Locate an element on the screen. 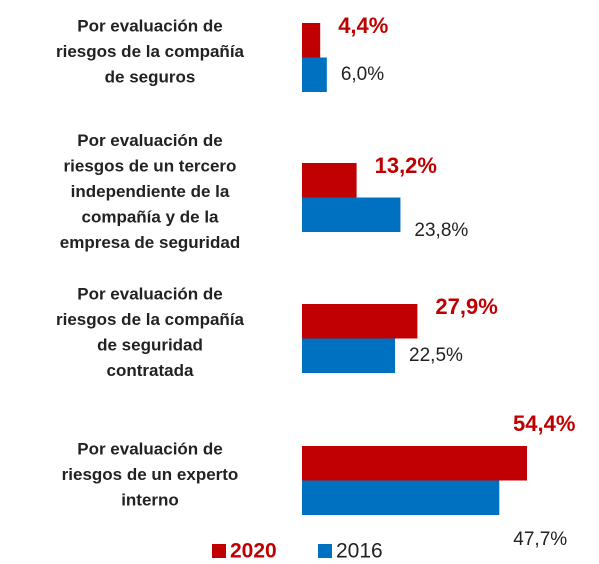 This screenshot has height=564, width=599. value-label: 13,2% is located at coordinates (406, 165).